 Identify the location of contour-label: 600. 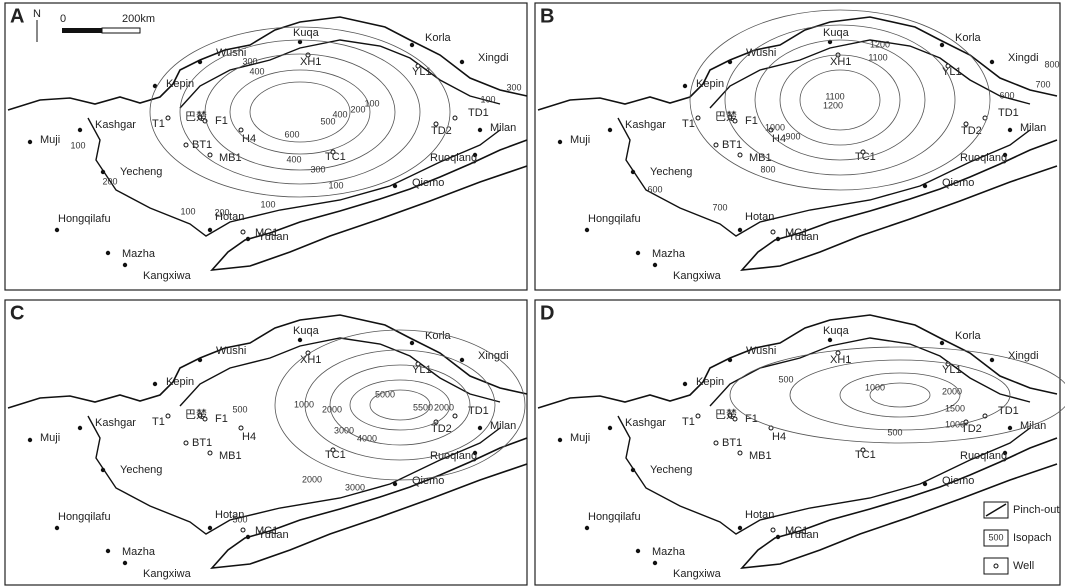
(291, 134).